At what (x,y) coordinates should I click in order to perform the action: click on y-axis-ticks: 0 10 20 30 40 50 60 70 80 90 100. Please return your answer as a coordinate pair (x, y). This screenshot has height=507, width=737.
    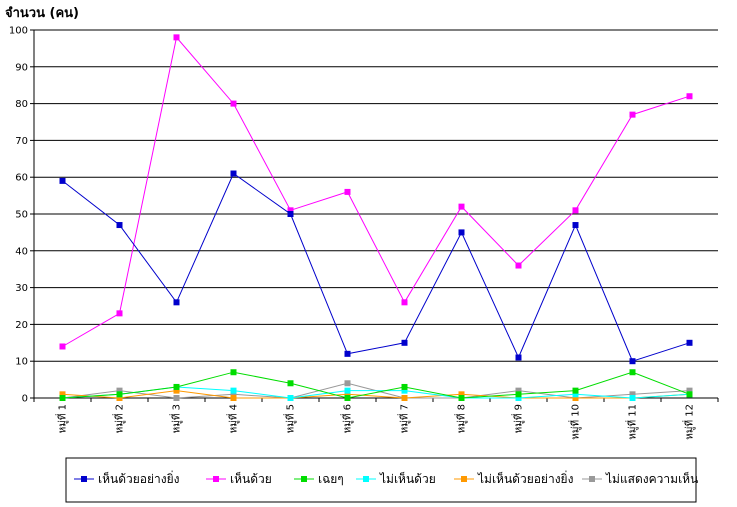
    Looking at the image, I should click on (21, 215).